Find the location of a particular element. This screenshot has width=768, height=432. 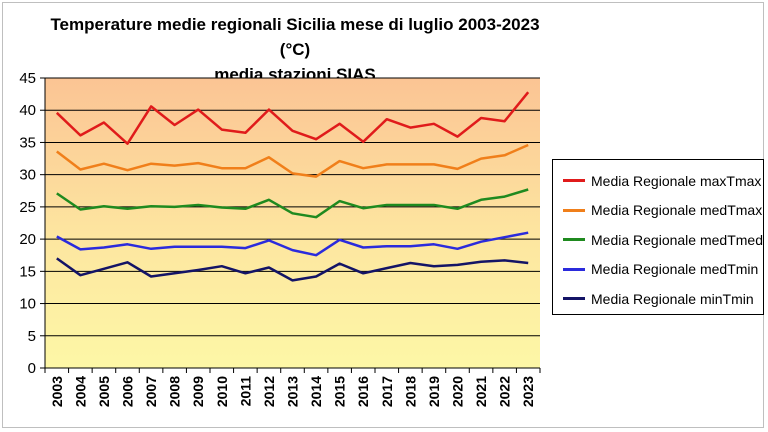

legend-label: Media Regionale minTmin is located at coordinates (672, 298).